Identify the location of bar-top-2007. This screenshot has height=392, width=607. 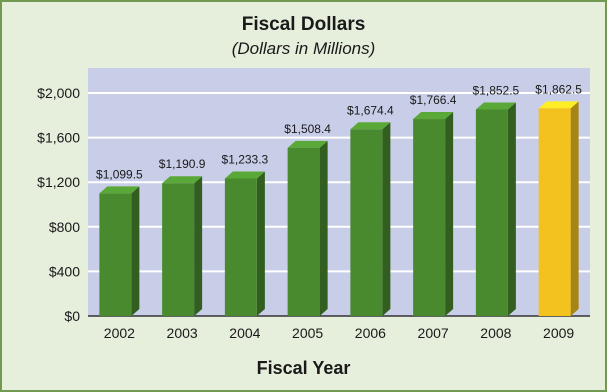
(433, 116).